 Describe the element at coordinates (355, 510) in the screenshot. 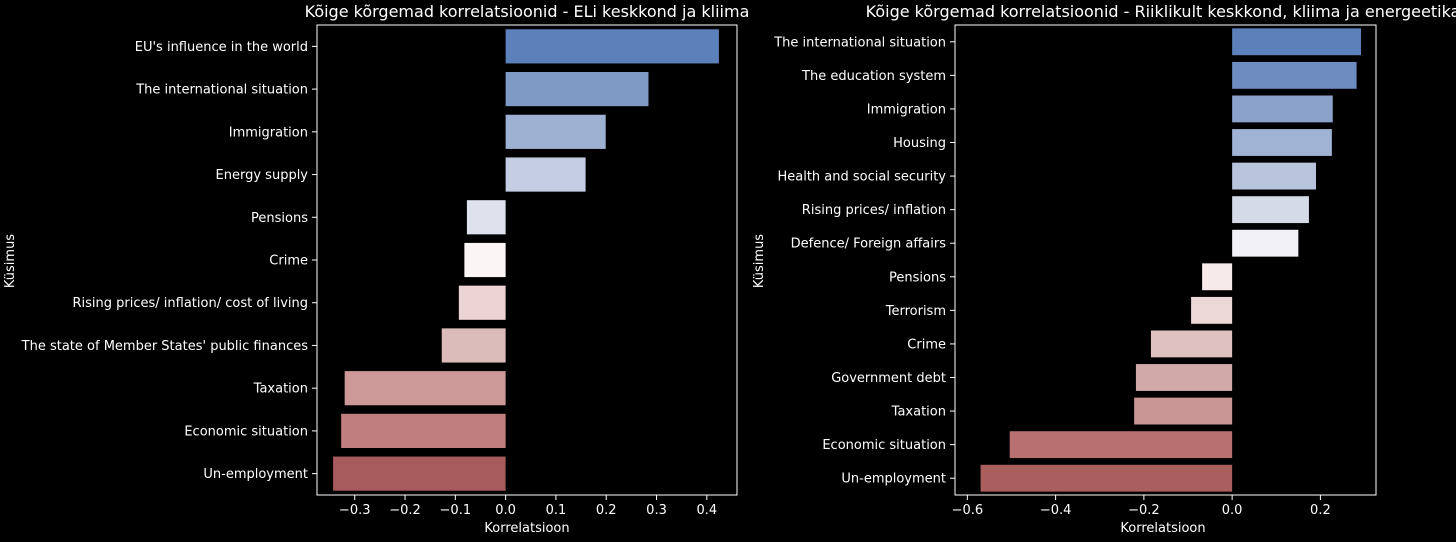

I see `x-tick-label: −0.3` at that location.